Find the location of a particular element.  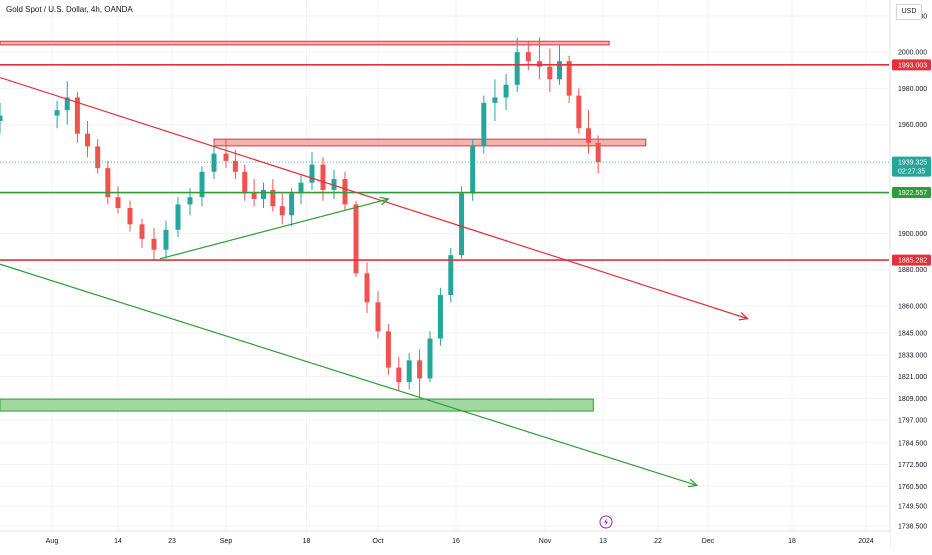

y-tick-label: 2000.000 is located at coordinates (912, 53).